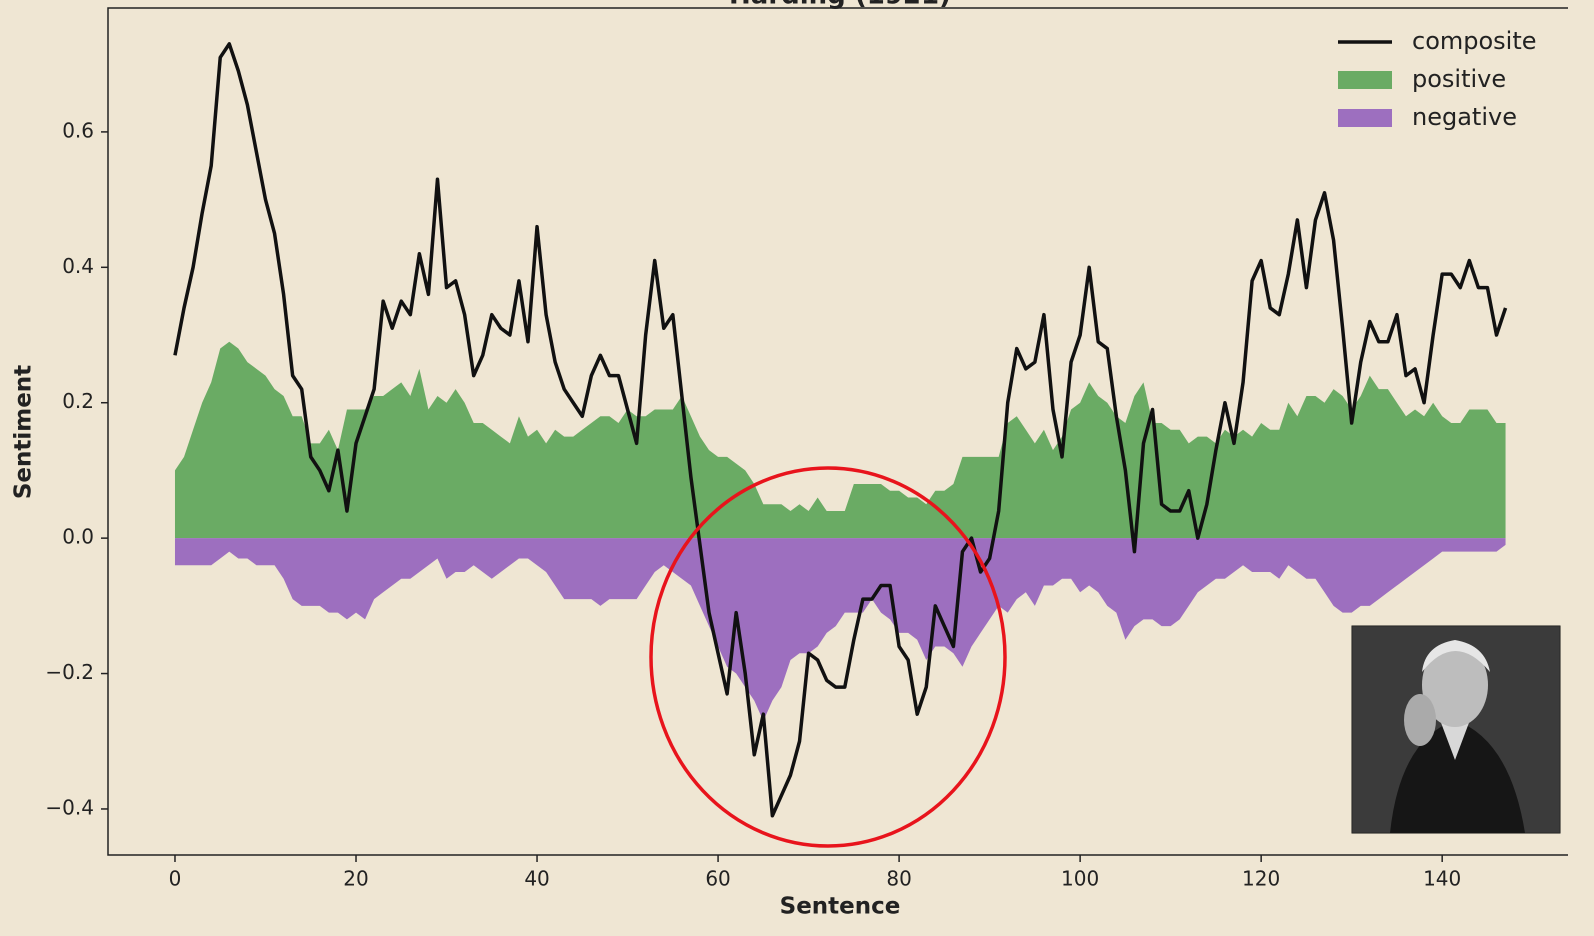 This screenshot has height=936, width=1594. Describe the element at coordinates (1442, 879) in the screenshot. I see `x-tick-label: 140` at that location.